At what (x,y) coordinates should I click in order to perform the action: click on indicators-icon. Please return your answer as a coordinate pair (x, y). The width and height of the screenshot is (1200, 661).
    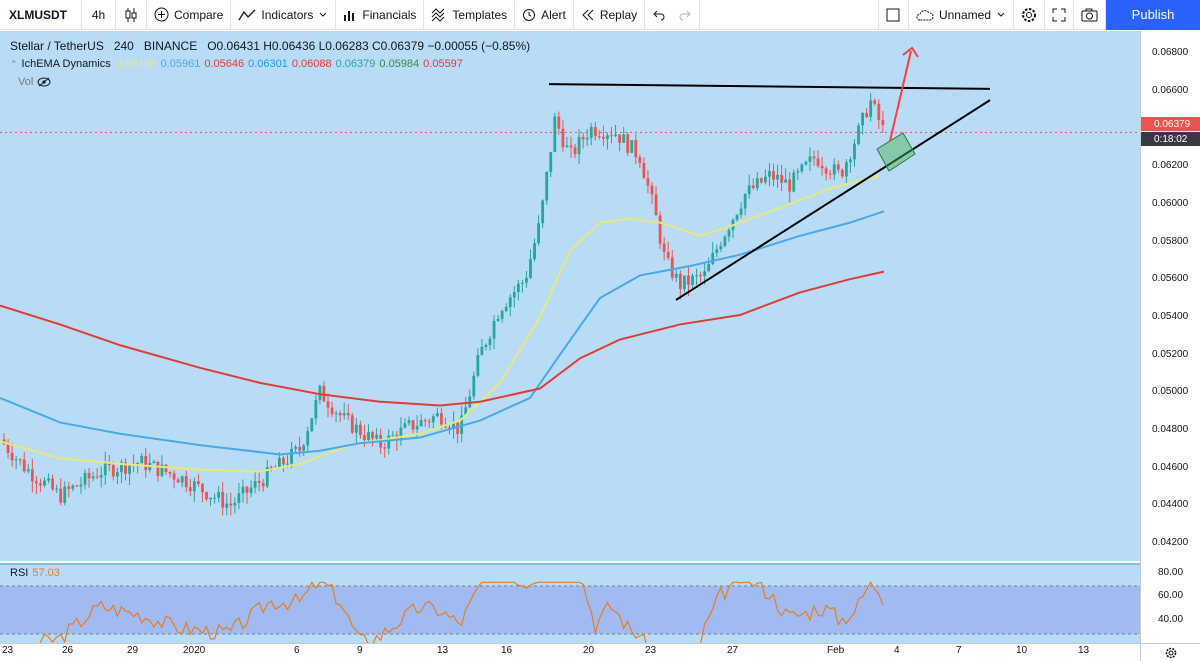
    Looking at the image, I should click on (247, 14).